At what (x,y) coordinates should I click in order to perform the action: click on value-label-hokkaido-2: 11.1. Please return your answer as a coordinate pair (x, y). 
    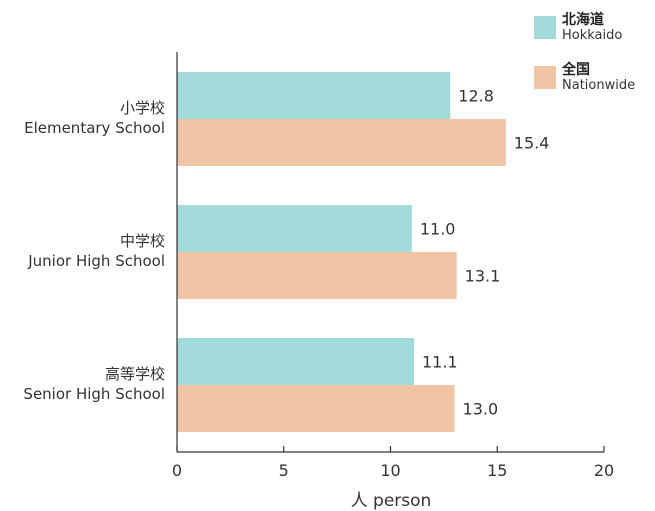
    Looking at the image, I should click on (440, 362).